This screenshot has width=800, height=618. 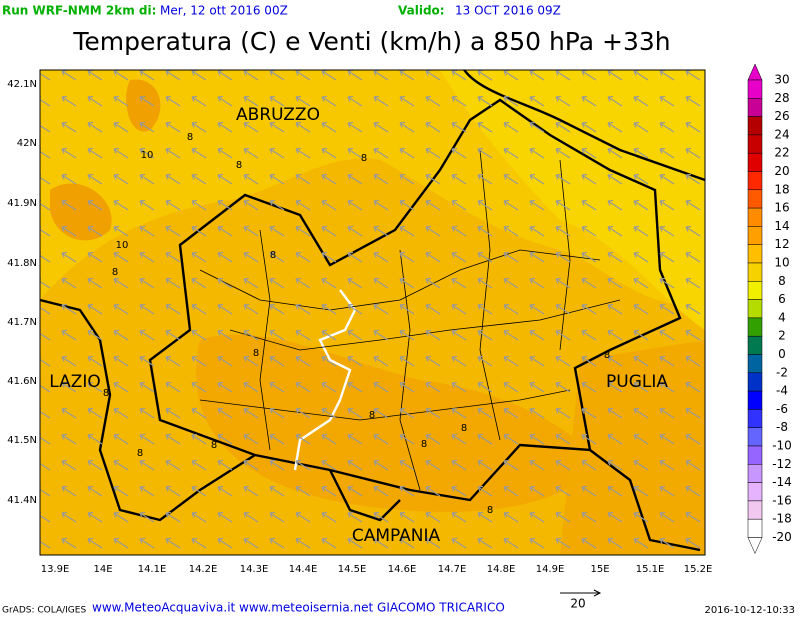 What do you see at coordinates (599, 569) in the screenshot?
I see `lon-label: 15E` at bounding box center [599, 569].